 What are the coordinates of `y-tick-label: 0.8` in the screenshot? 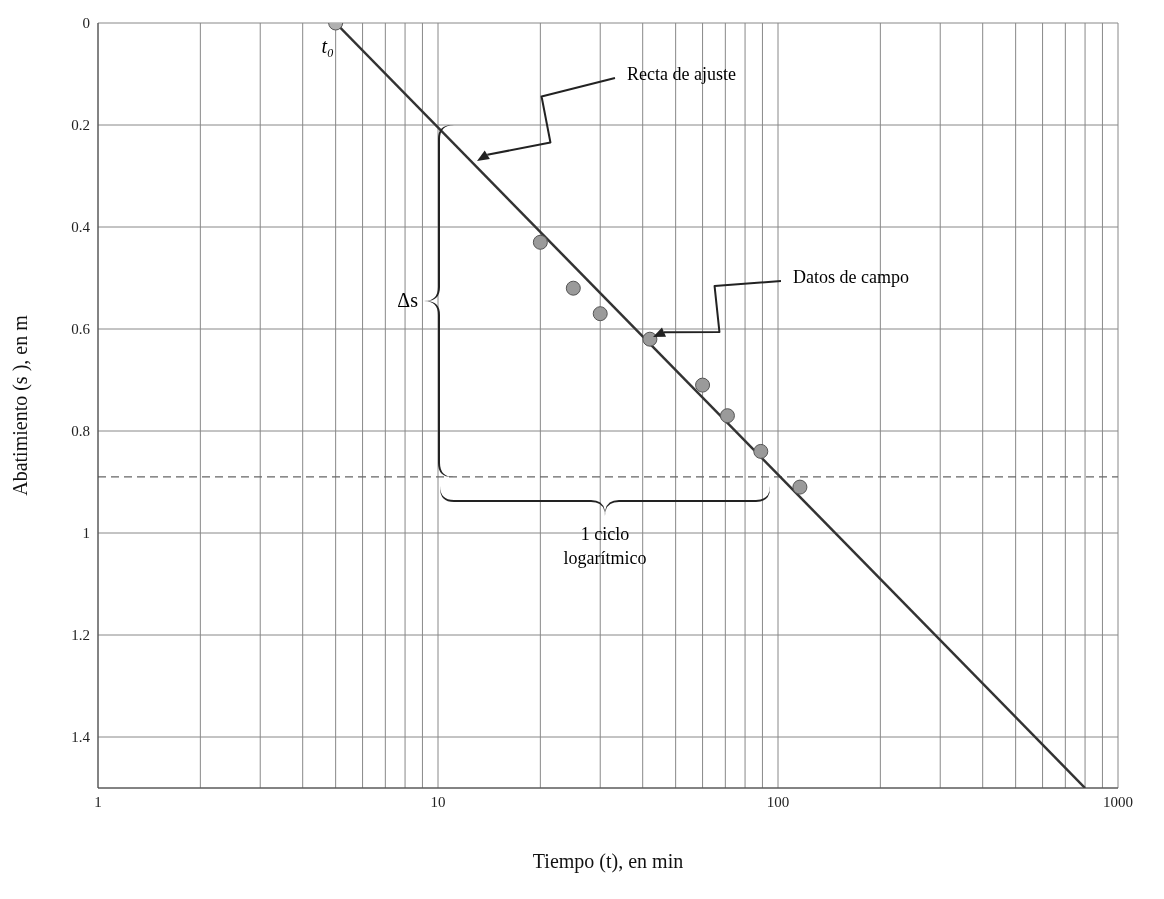 It's located at (80, 431).